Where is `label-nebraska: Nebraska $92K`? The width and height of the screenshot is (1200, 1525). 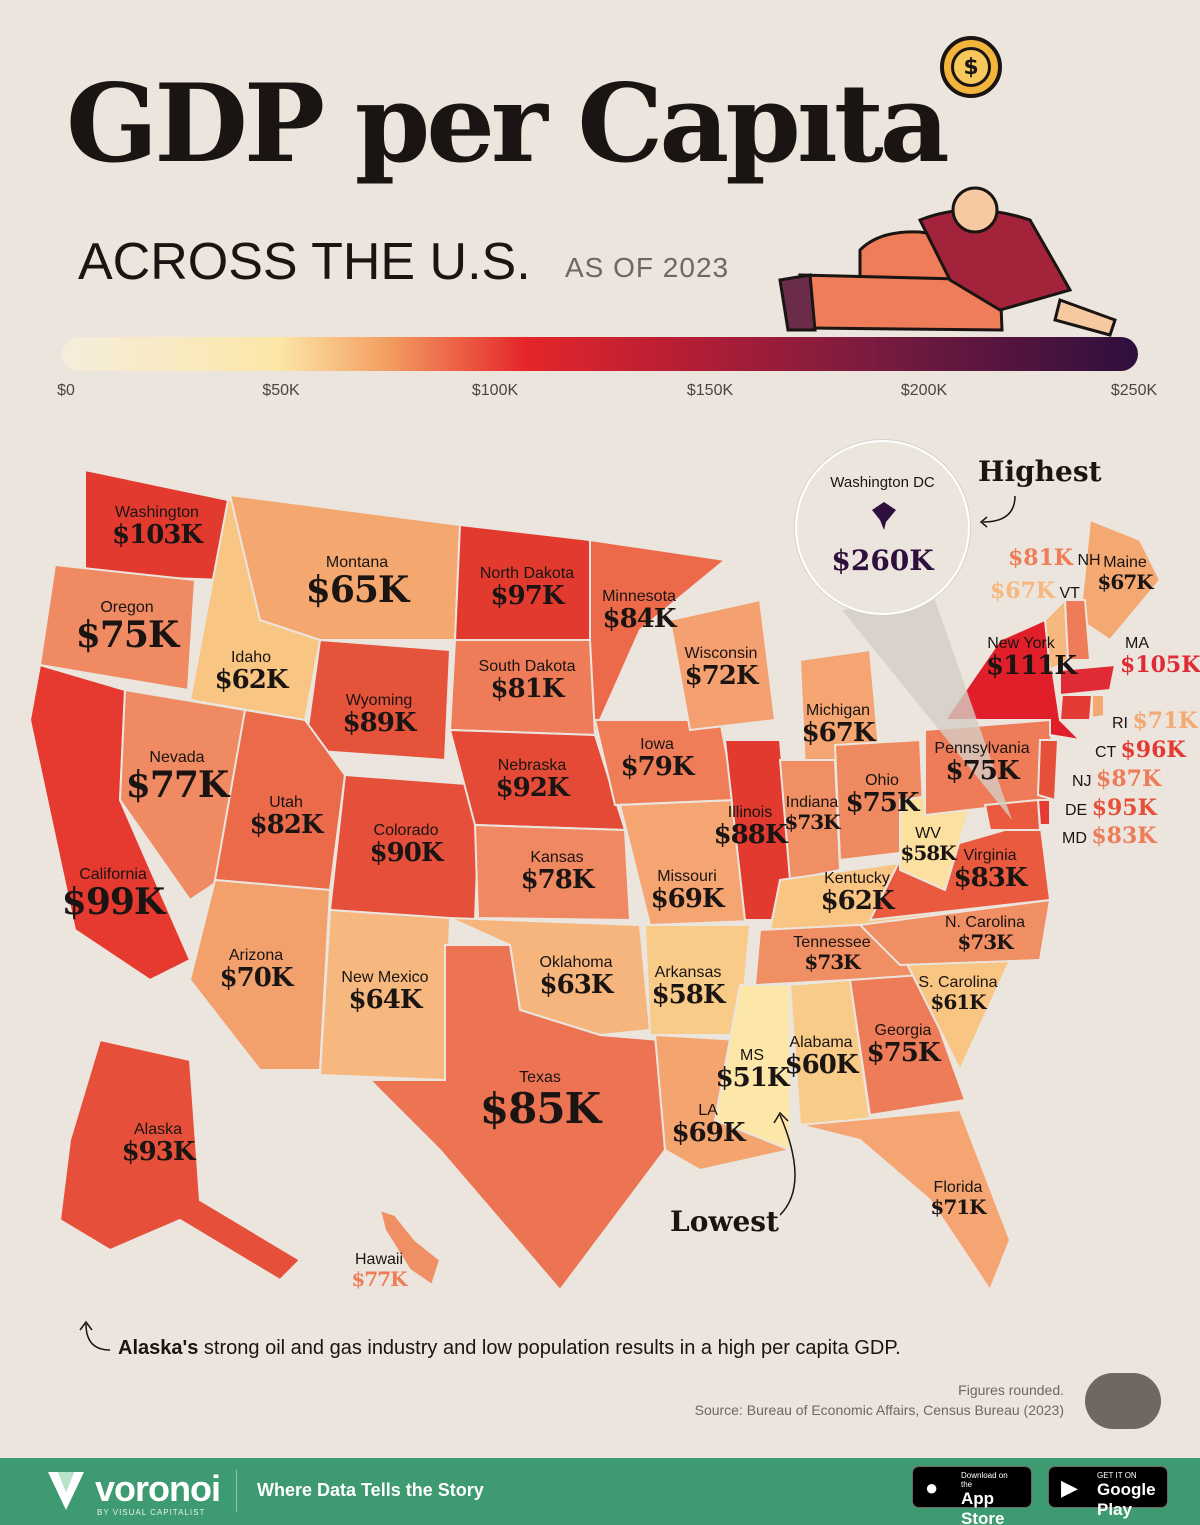
label-nebraska: Nebraska $92K is located at coordinates (532, 780).